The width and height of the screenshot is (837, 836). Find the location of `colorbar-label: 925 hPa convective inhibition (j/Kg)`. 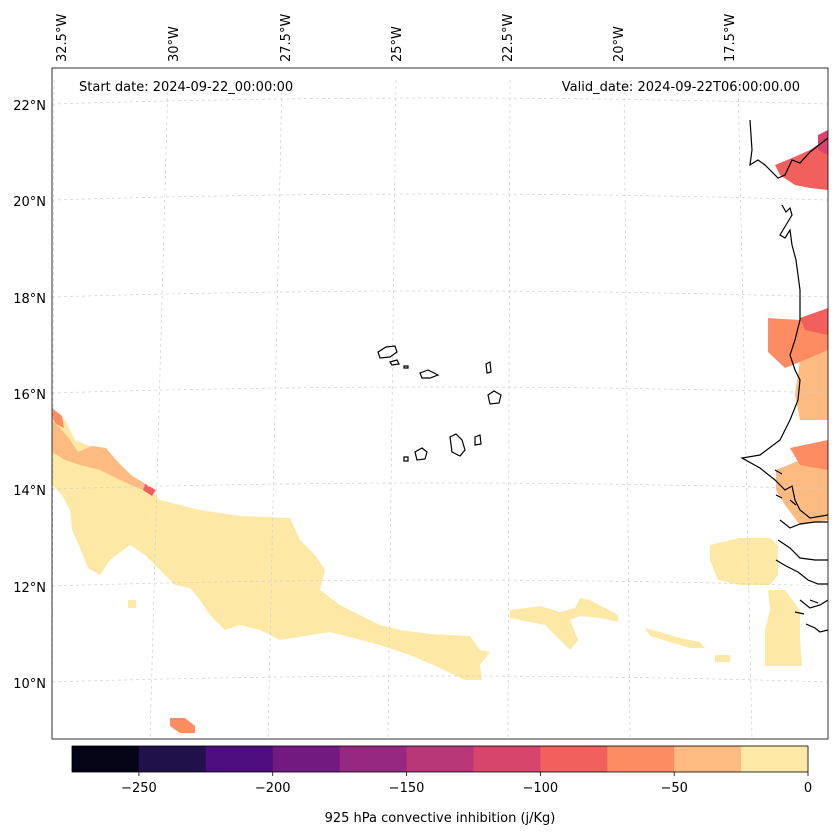

colorbar-label: 925 hPa convective inhibition (j/Kg) is located at coordinates (440, 818).